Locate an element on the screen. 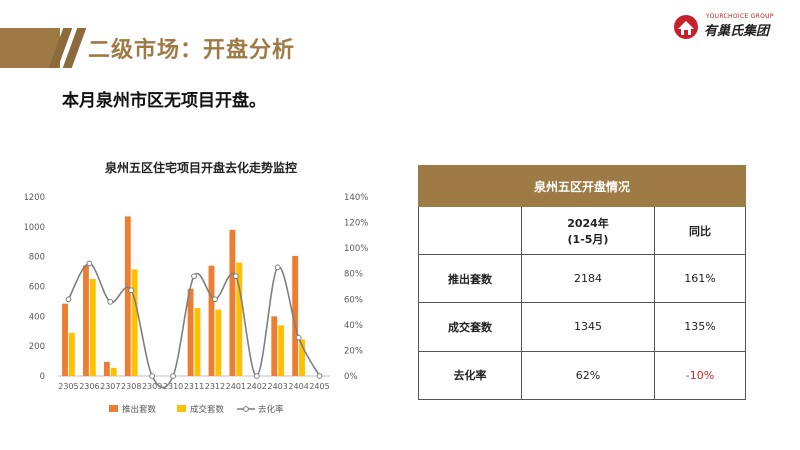 The image size is (800, 450). y-right-tick-label: 0% is located at coordinates (351, 377).